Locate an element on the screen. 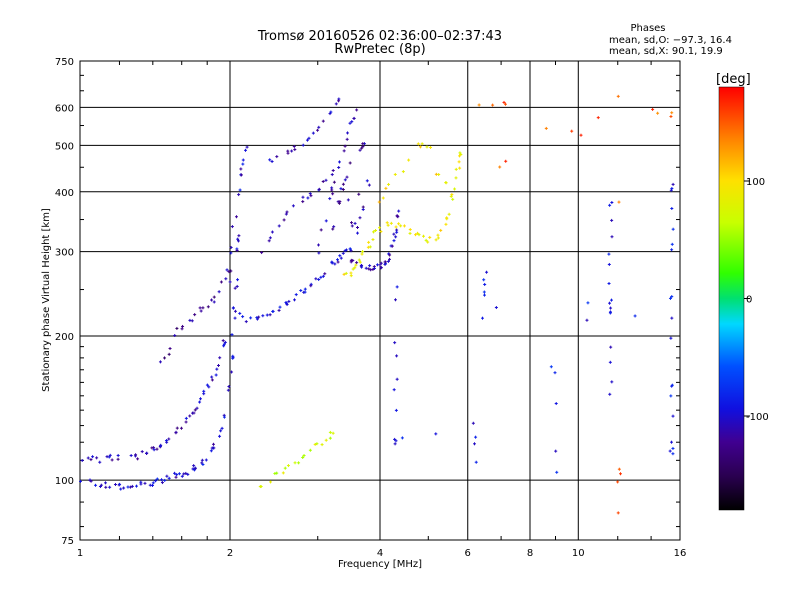 This screenshot has width=800, height=600. x-axis-label: Frequency [MHz] is located at coordinates (380, 564).